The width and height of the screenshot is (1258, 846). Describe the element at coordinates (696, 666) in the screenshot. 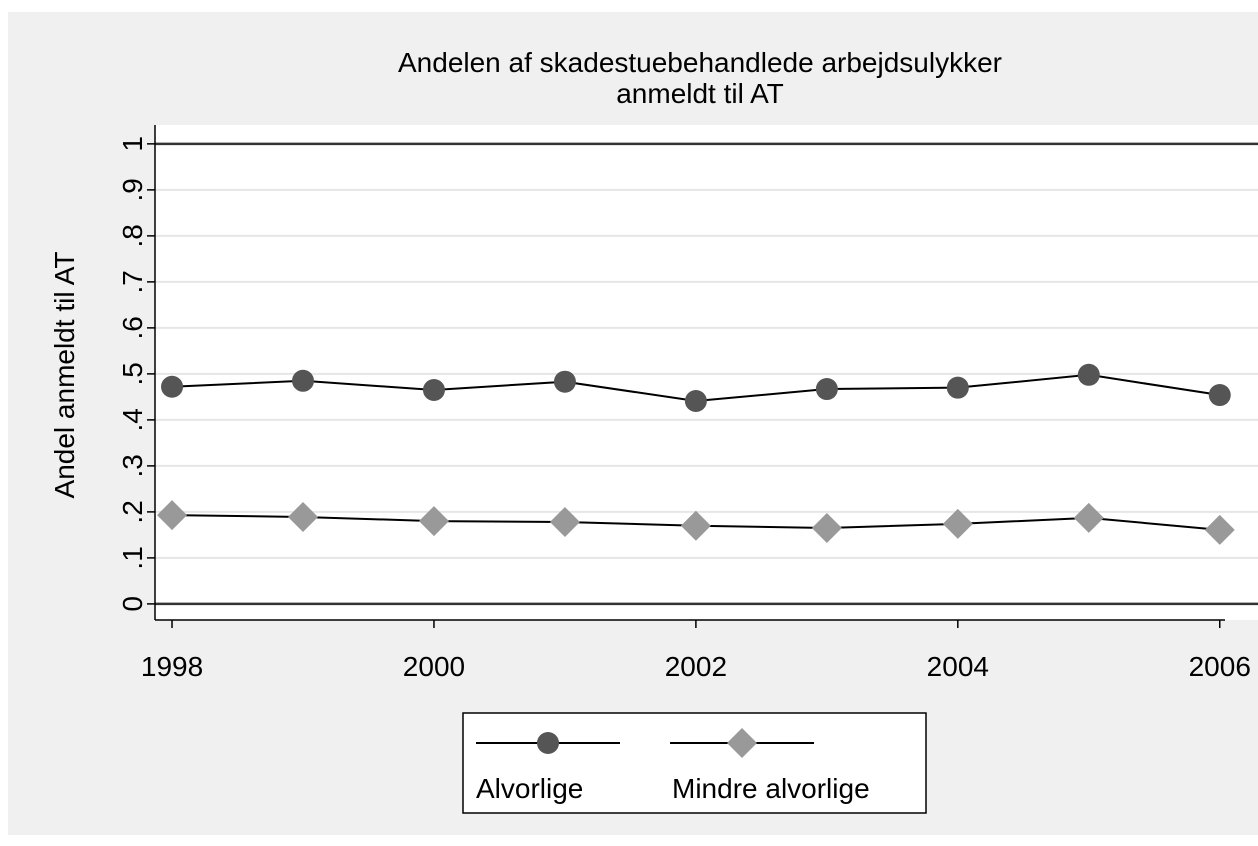

I see `x-tick-label: 2002` at that location.